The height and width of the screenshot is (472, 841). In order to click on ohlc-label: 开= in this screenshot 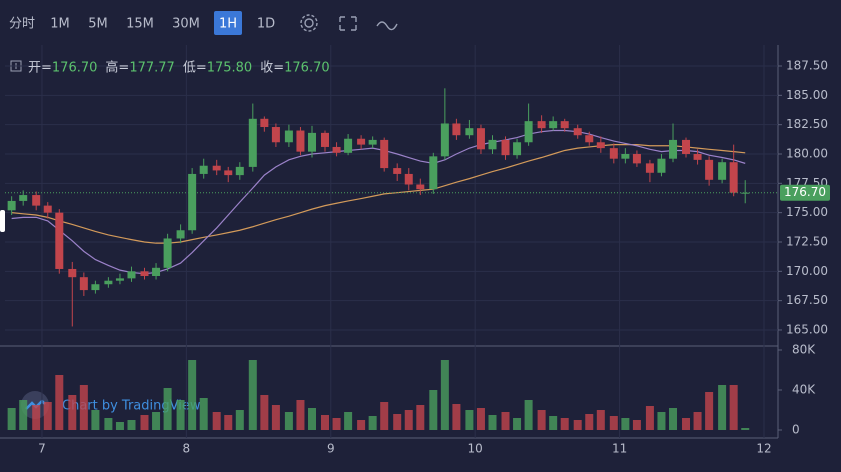, I will do `click(40, 68)`.